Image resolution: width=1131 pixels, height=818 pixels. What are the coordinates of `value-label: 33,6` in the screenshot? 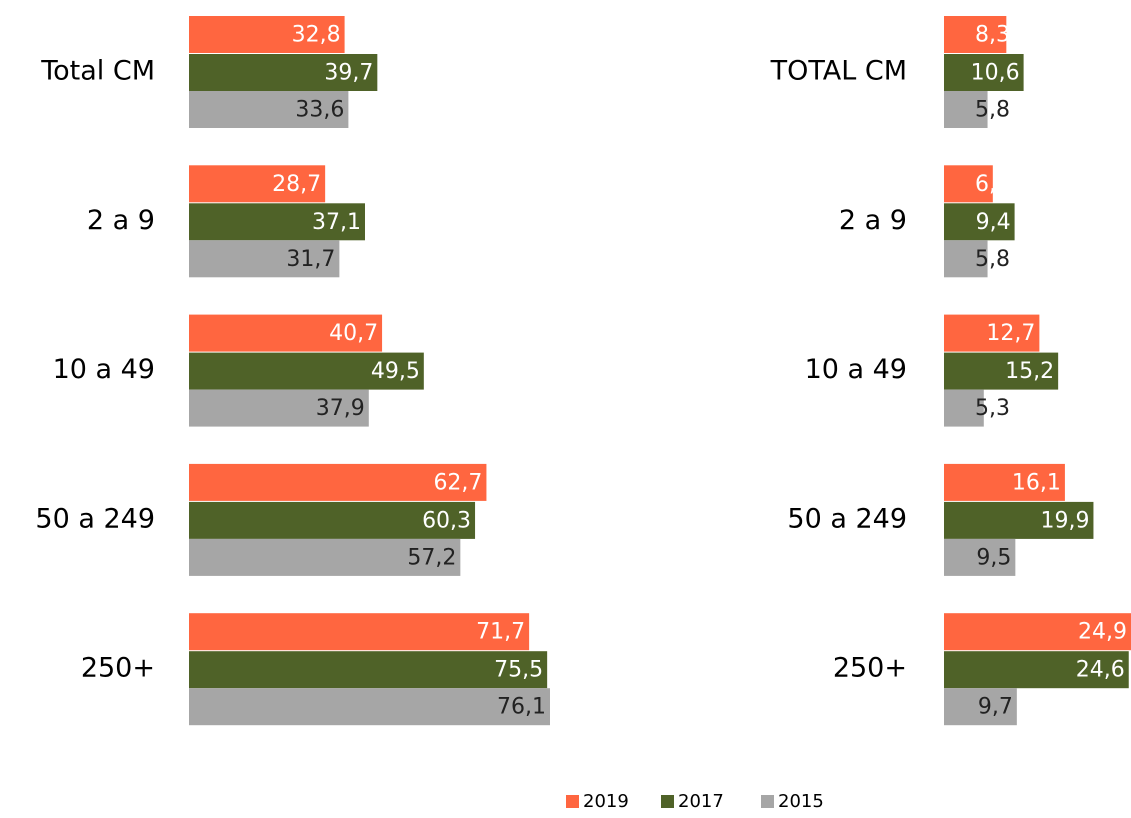 It's located at (319, 110).